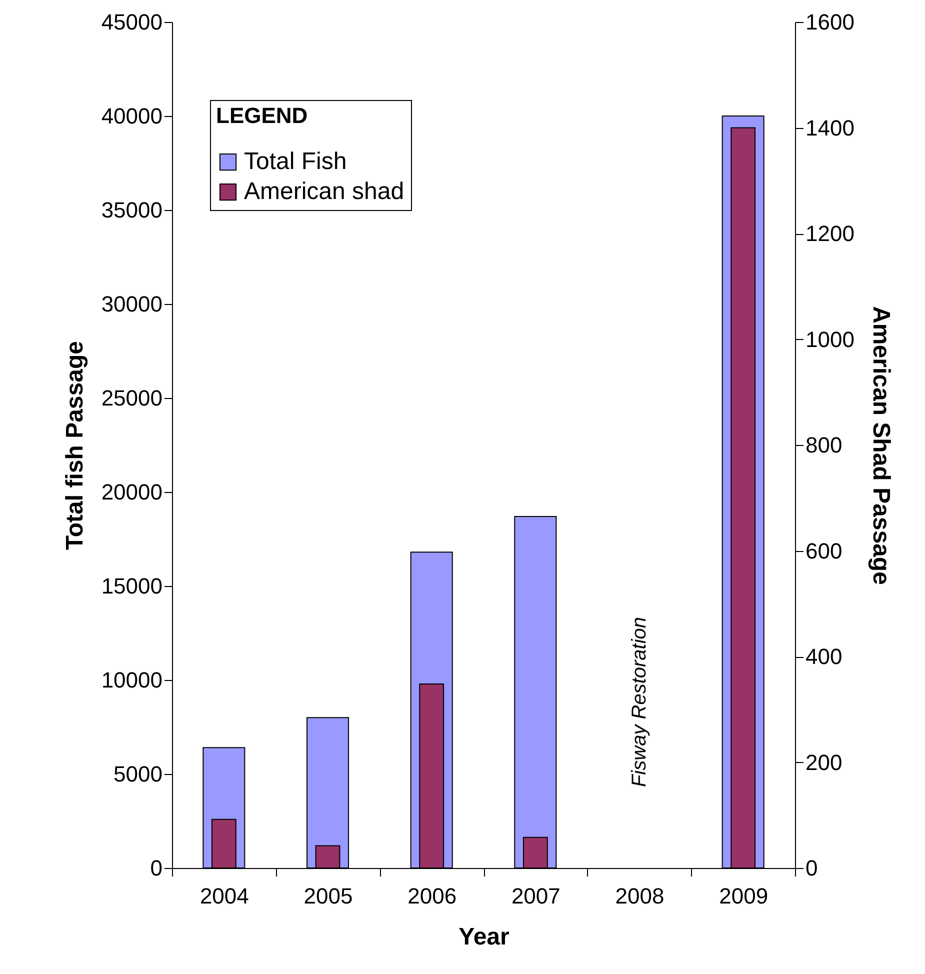 Image resolution: width=925 pixels, height=974 pixels. I want to click on x-axis-title: Year, so click(484, 937).